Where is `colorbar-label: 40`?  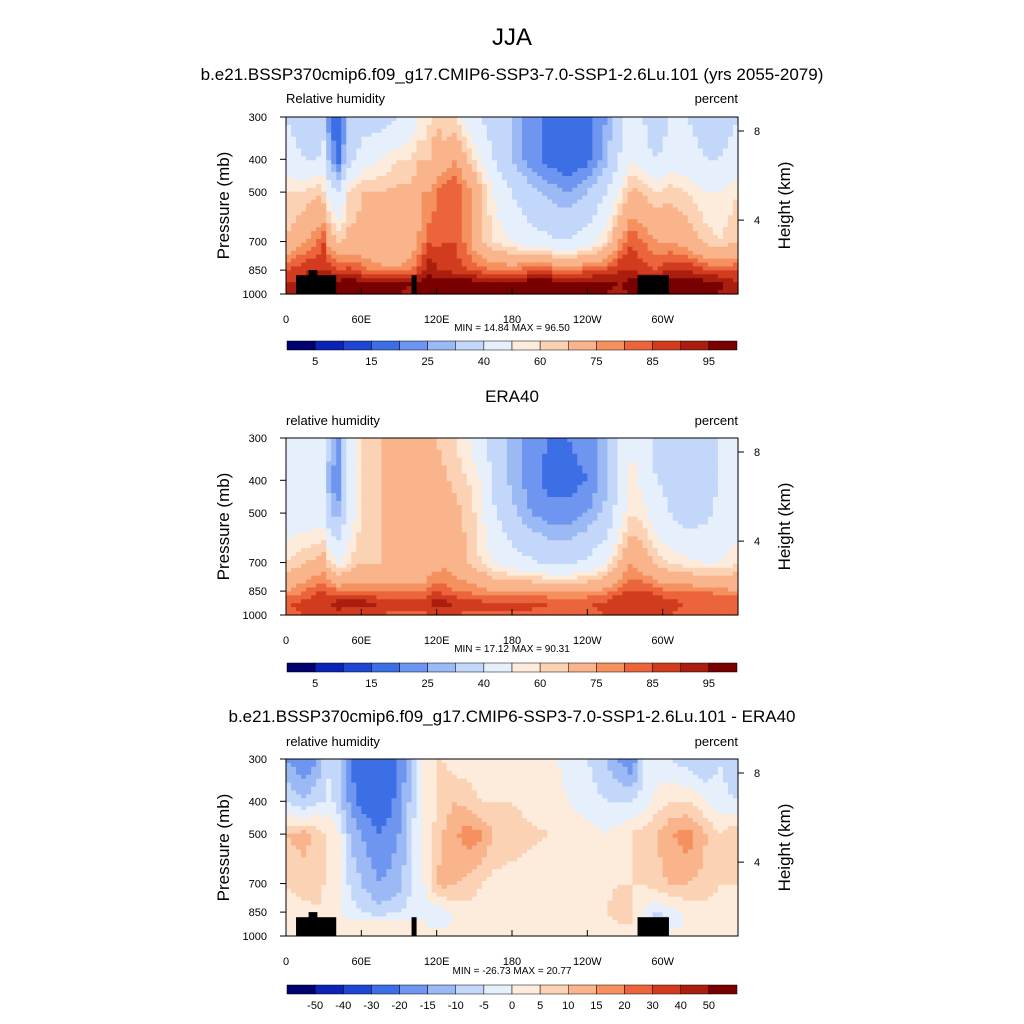 colorbar-label: 40 is located at coordinates (484, 362).